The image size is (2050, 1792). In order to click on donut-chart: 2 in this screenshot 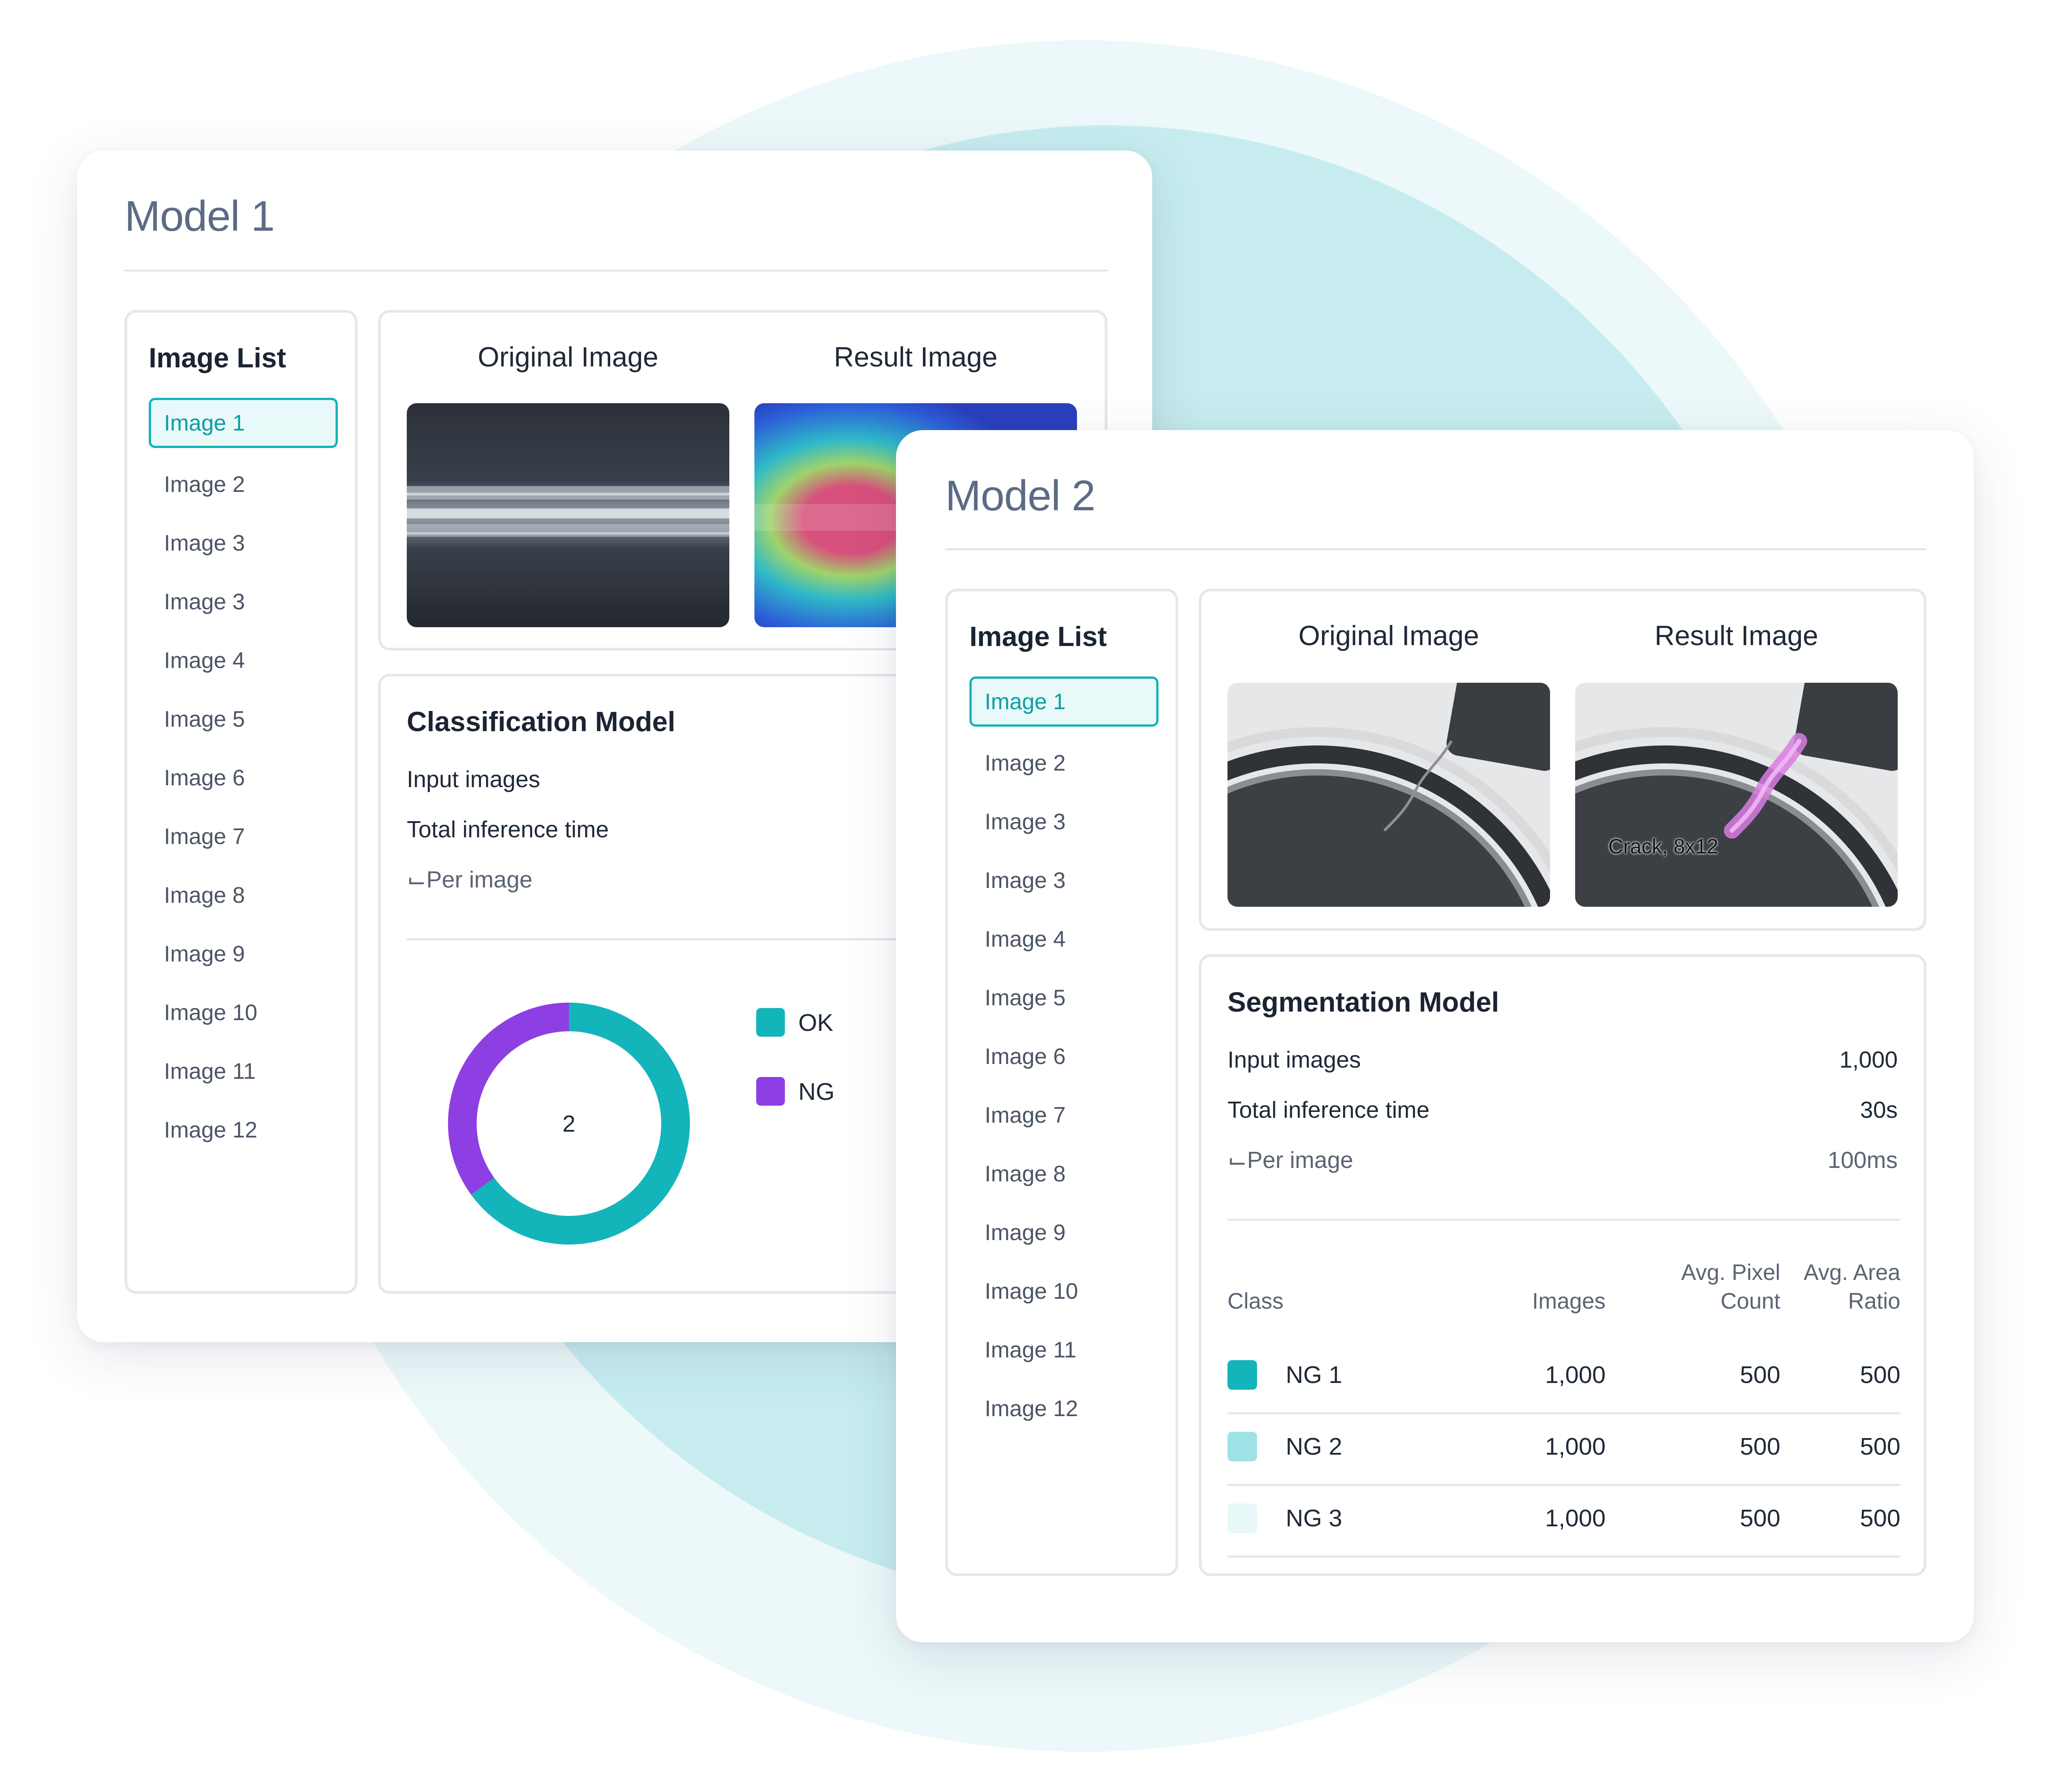, I will do `click(569, 1124)`.